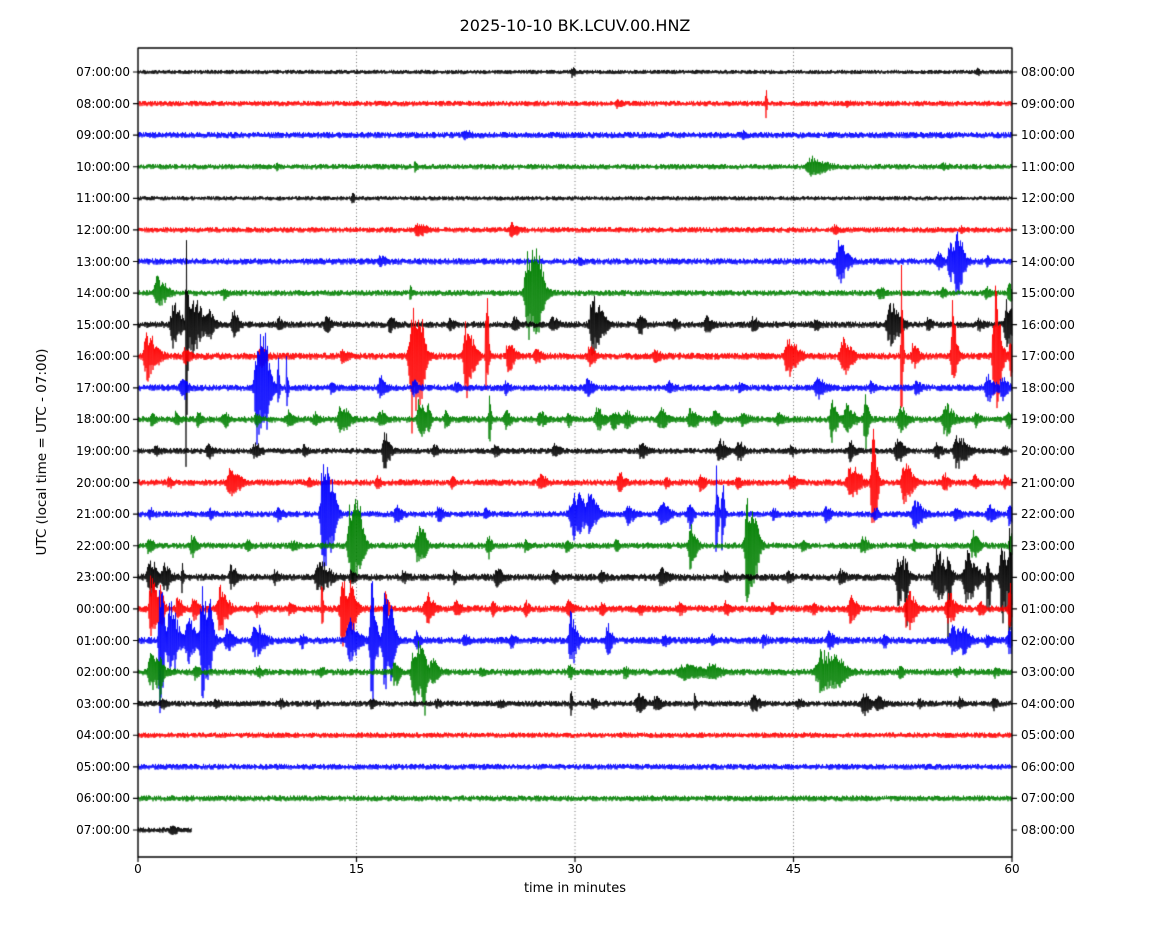 The image size is (1150, 950). Describe the element at coordinates (103, 356) in the screenshot. I see `left-time-label: 16:00:00` at that location.